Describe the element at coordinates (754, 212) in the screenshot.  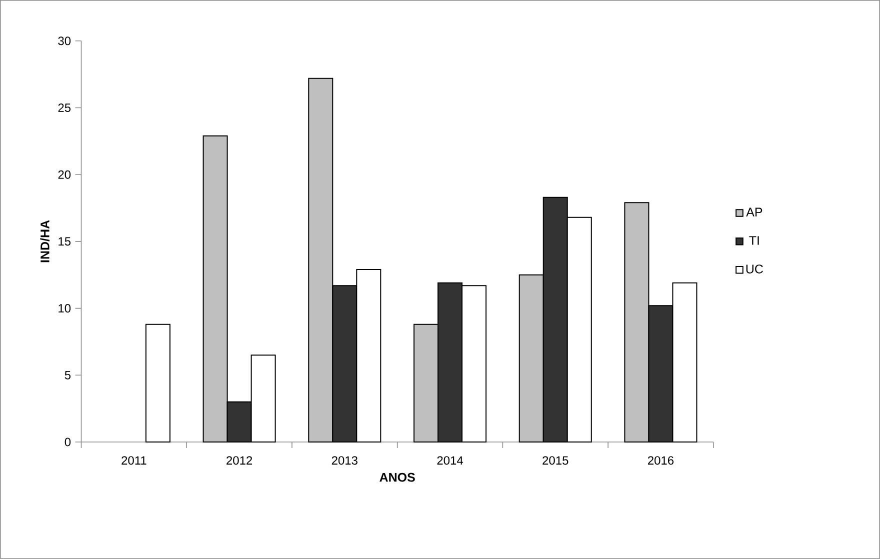
I see `legend-label: AP` at that location.